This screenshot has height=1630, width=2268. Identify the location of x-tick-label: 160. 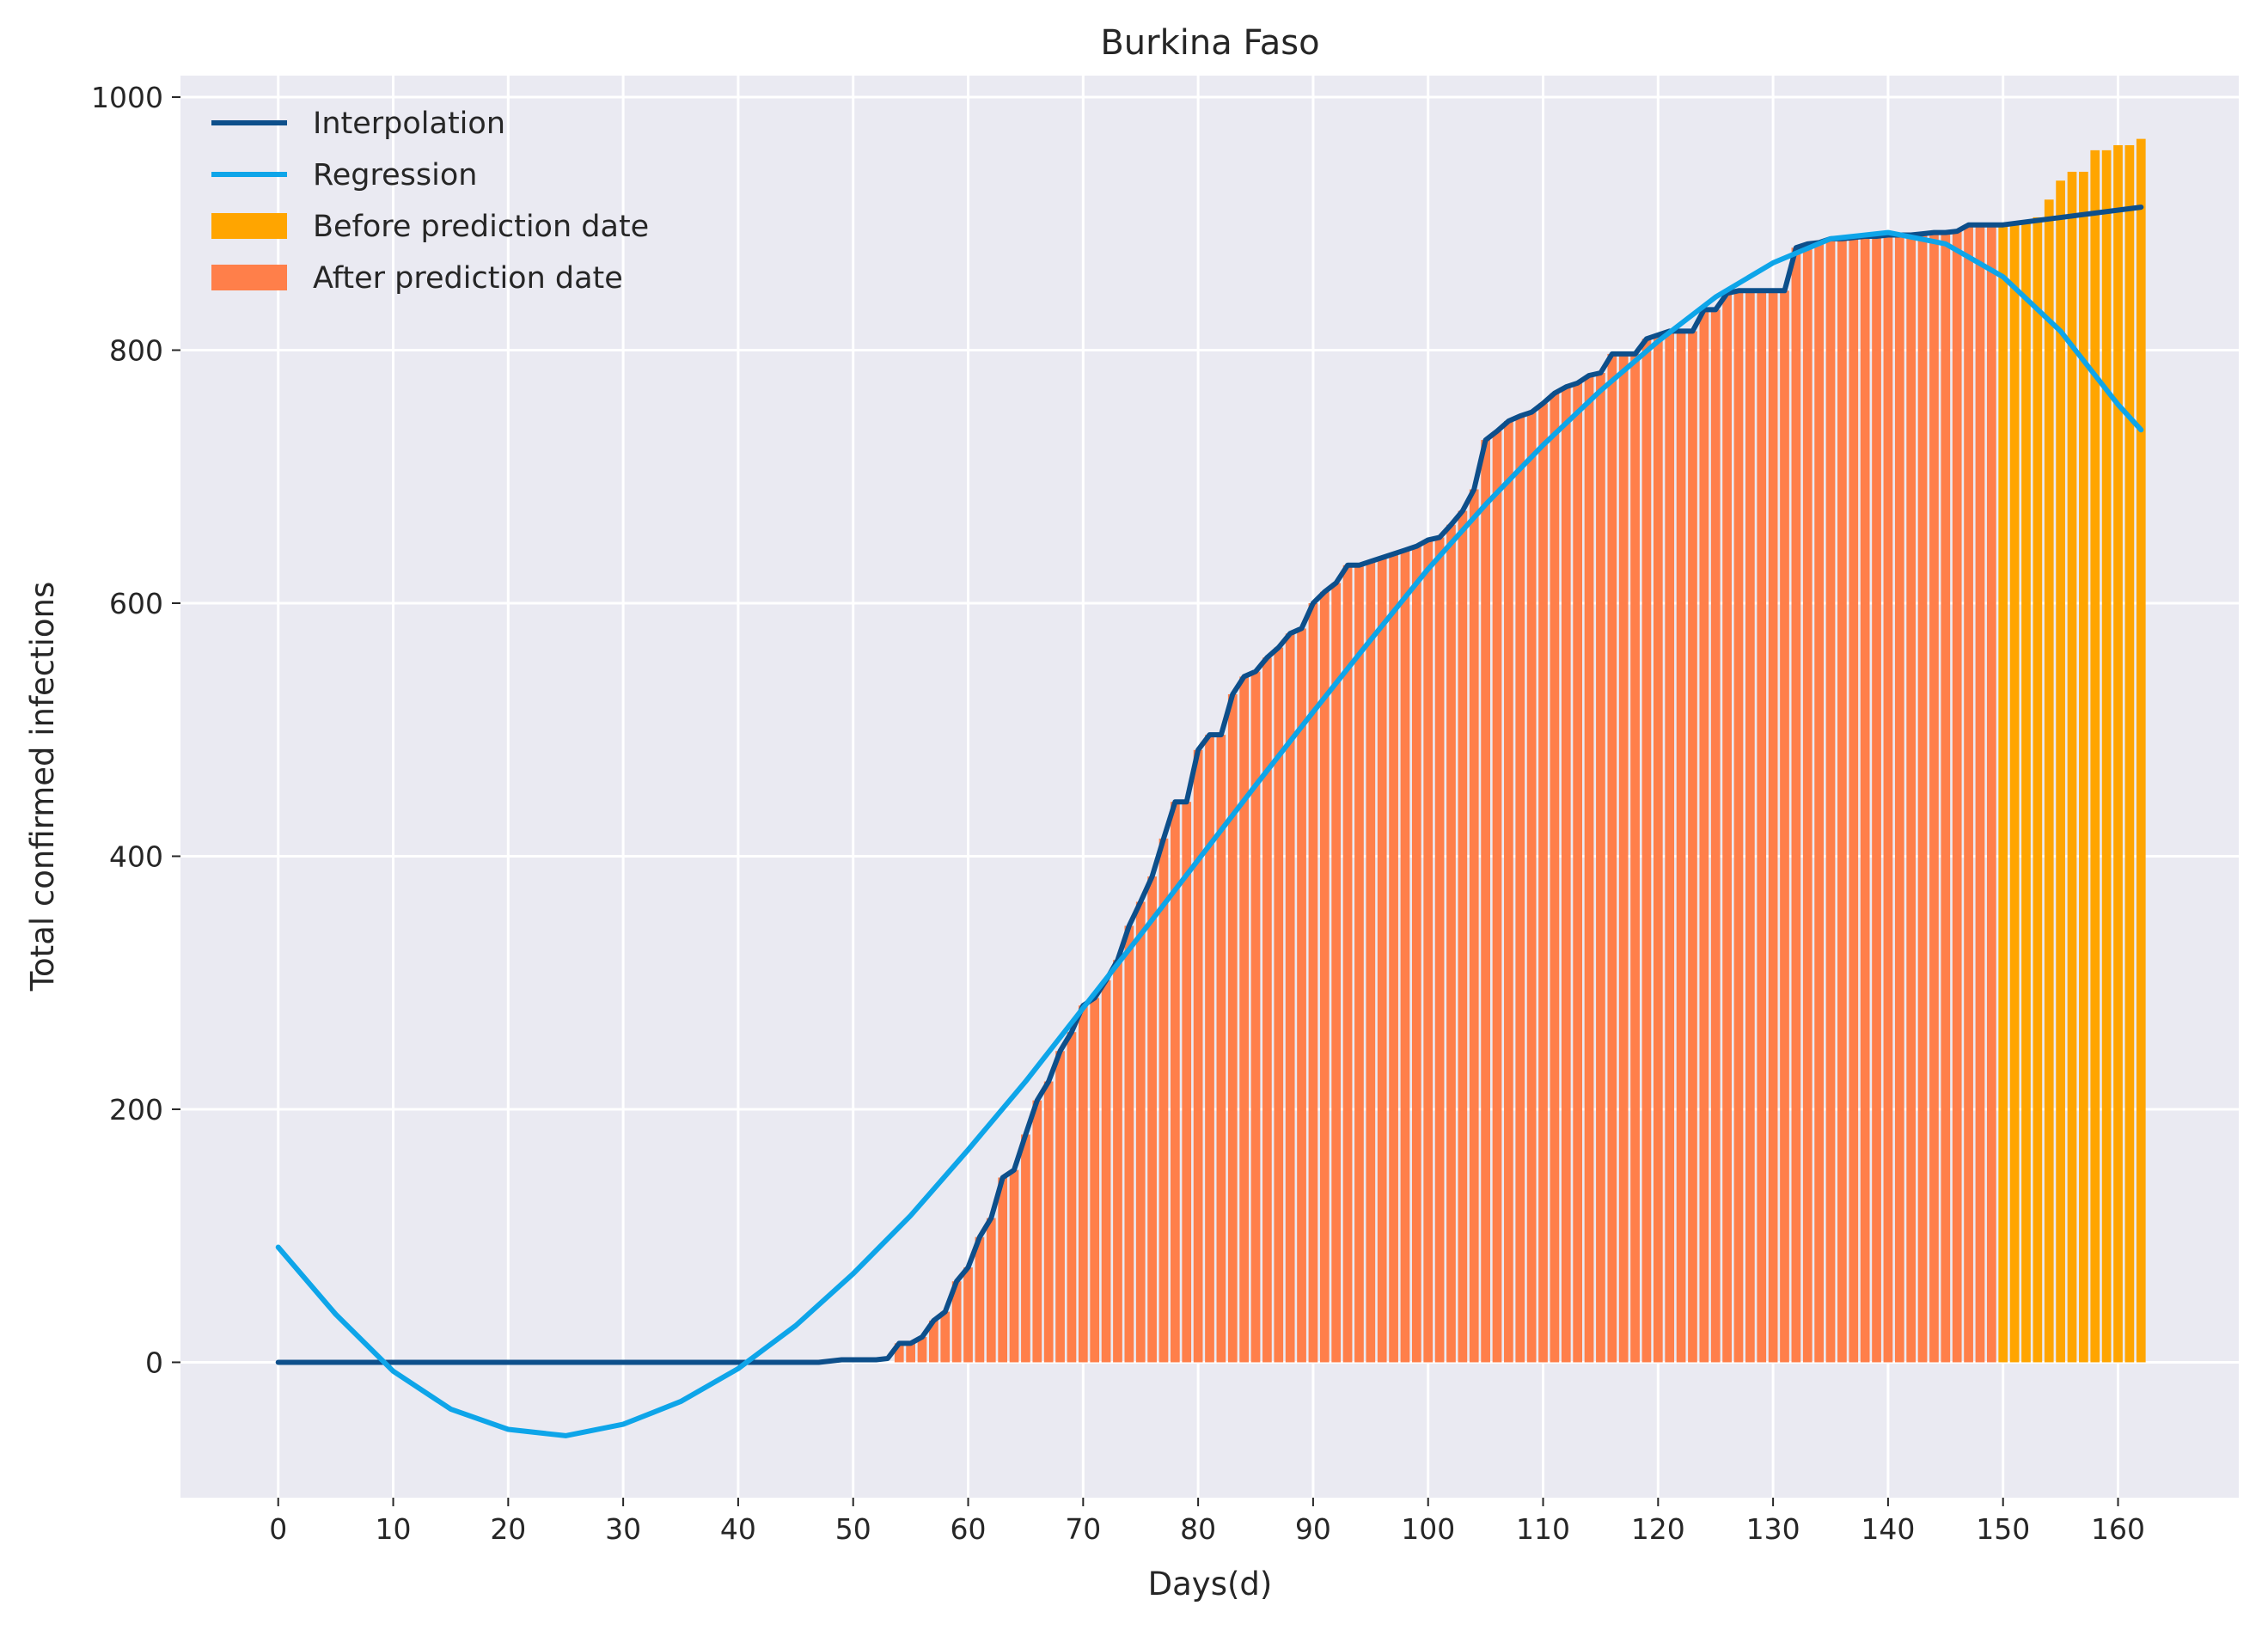
(2118, 1529).